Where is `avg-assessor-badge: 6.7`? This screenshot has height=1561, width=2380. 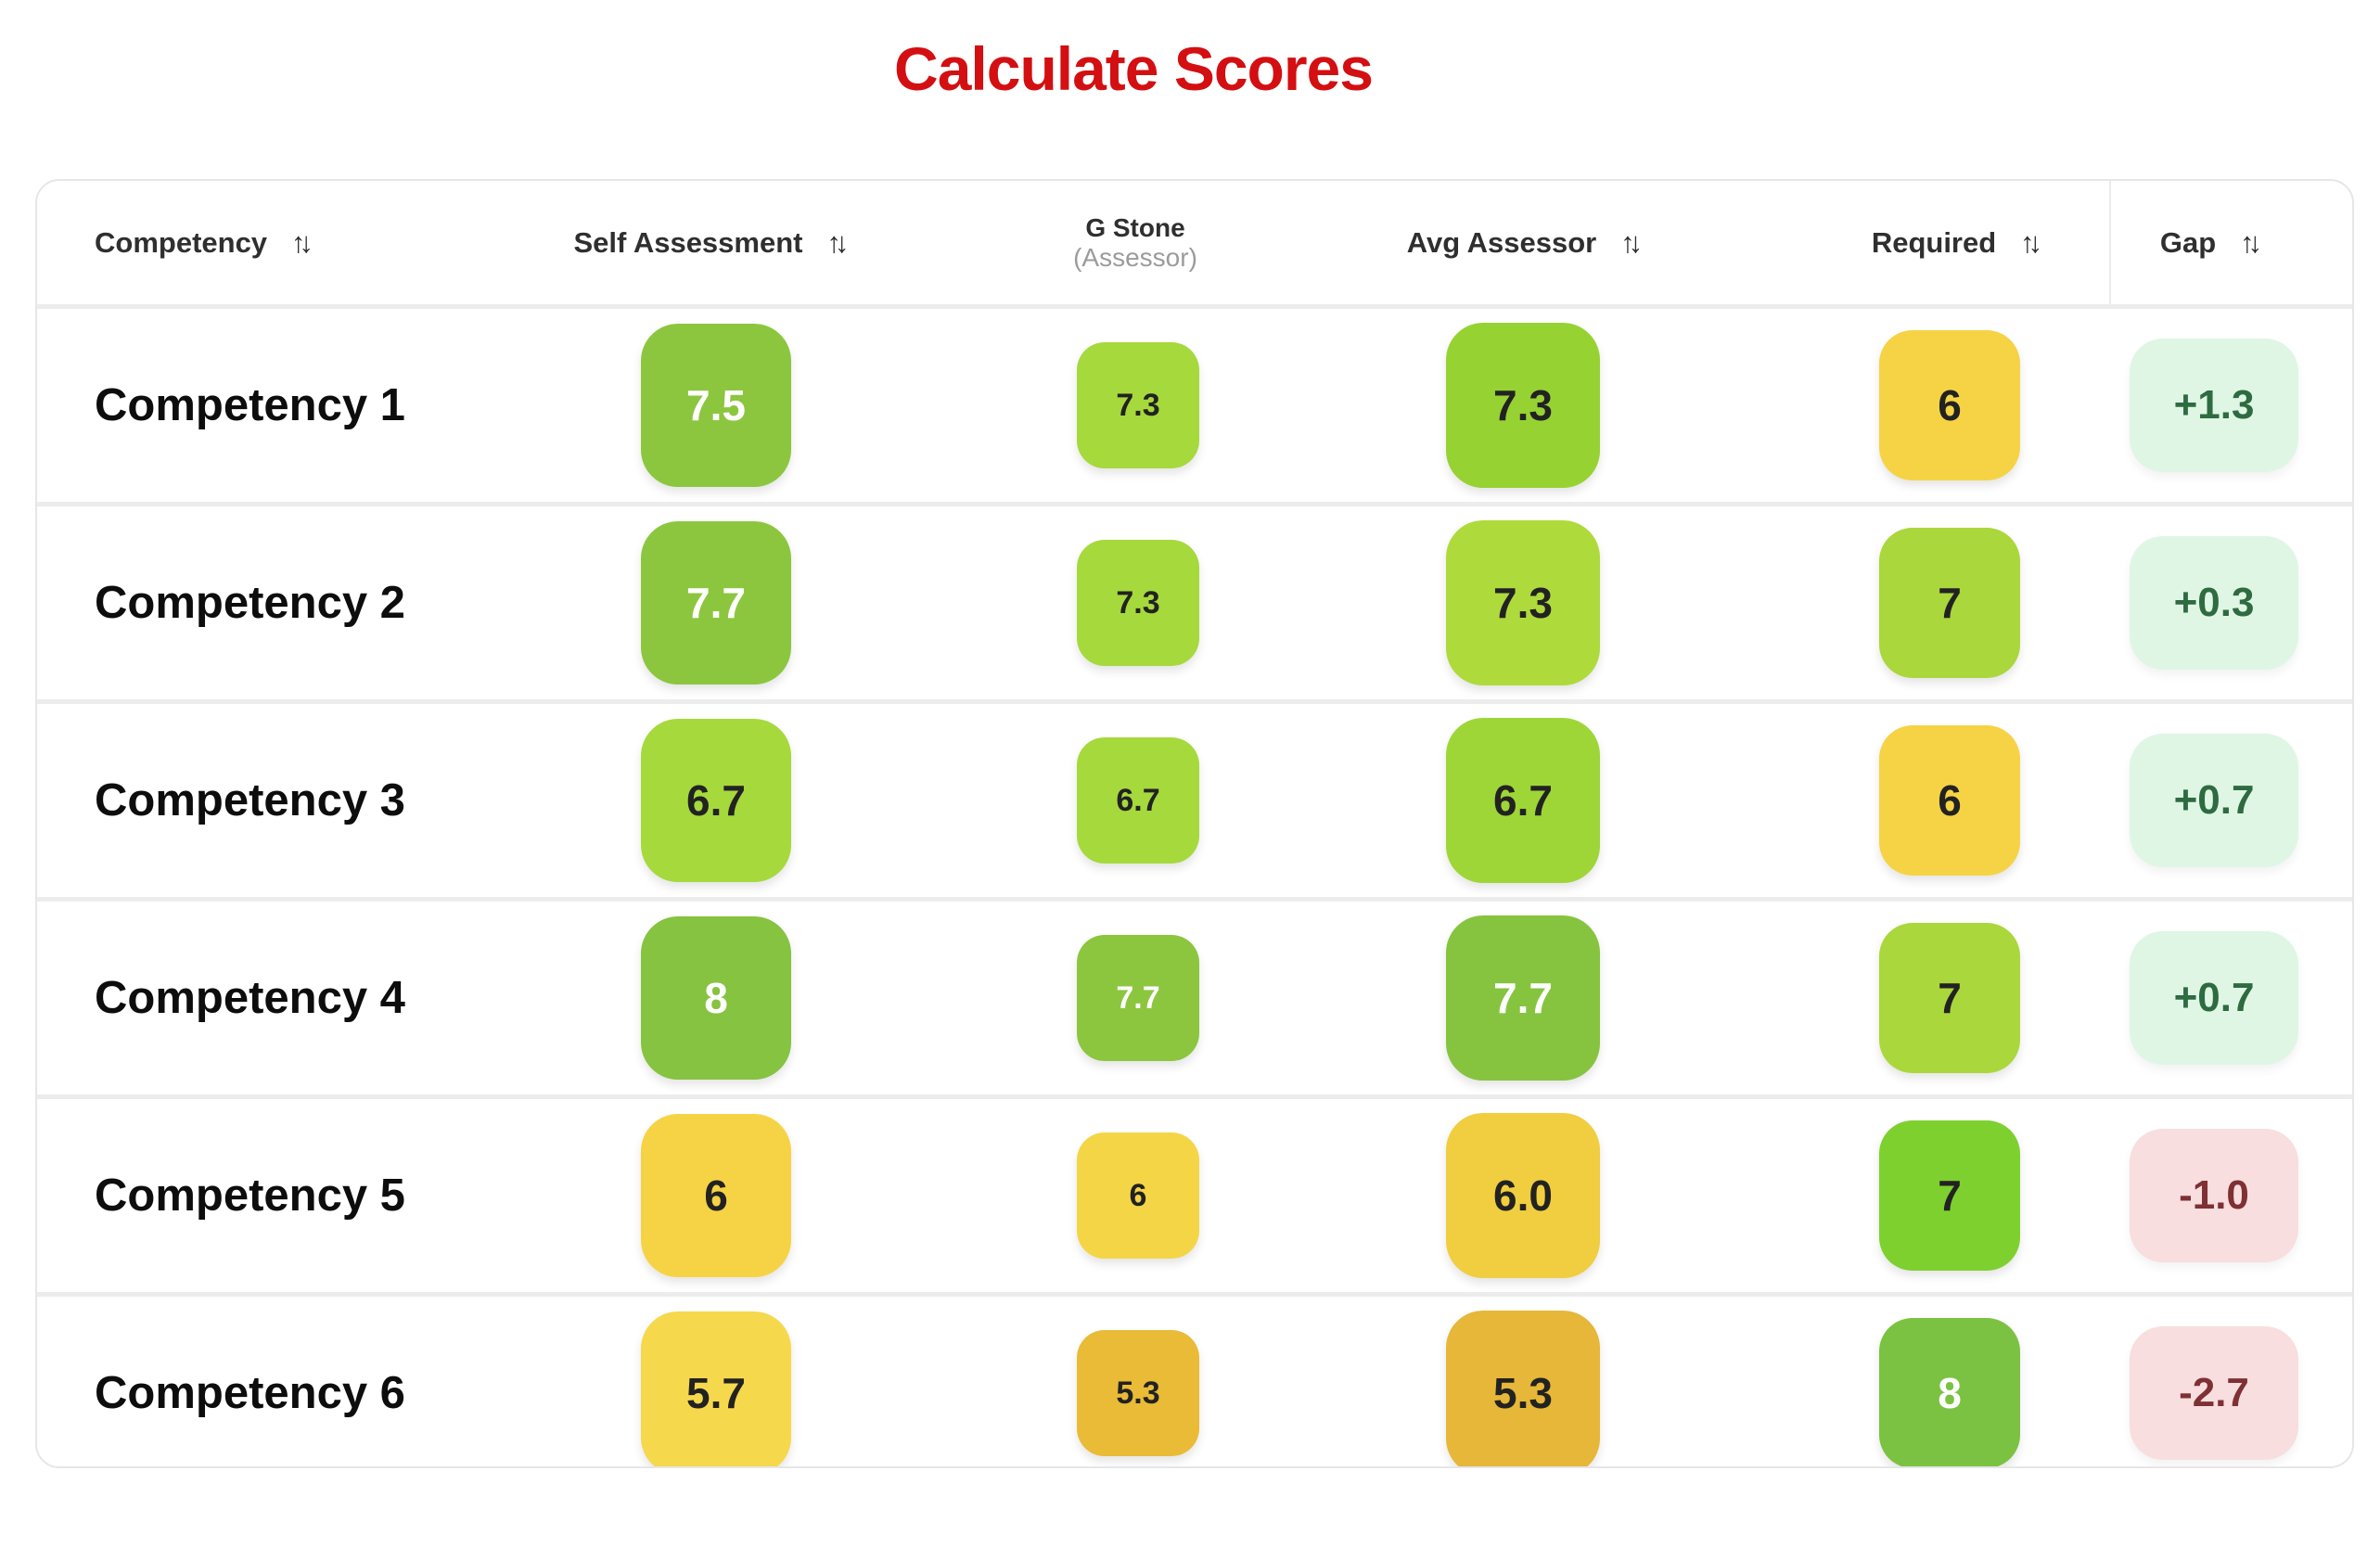 avg-assessor-badge: 6.7 is located at coordinates (1523, 800).